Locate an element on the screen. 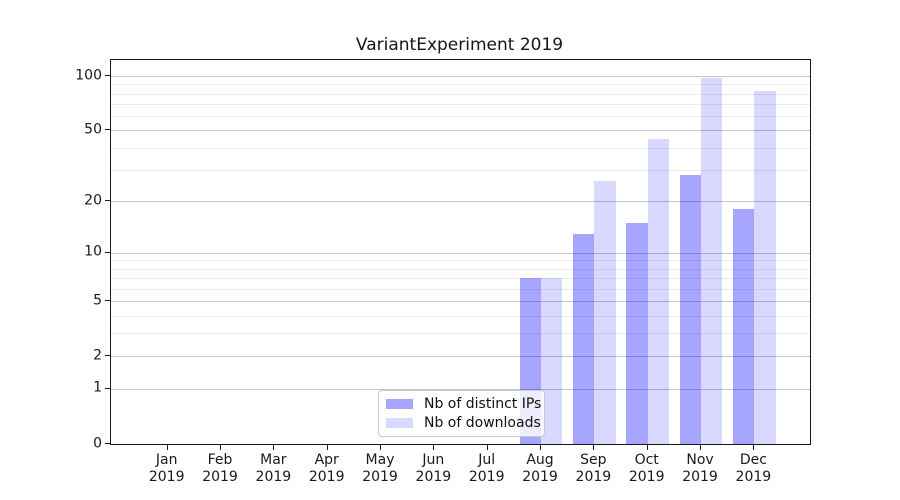 The height and width of the screenshot is (500, 900). x-tick-sep-2019 is located at coordinates (594, 447).